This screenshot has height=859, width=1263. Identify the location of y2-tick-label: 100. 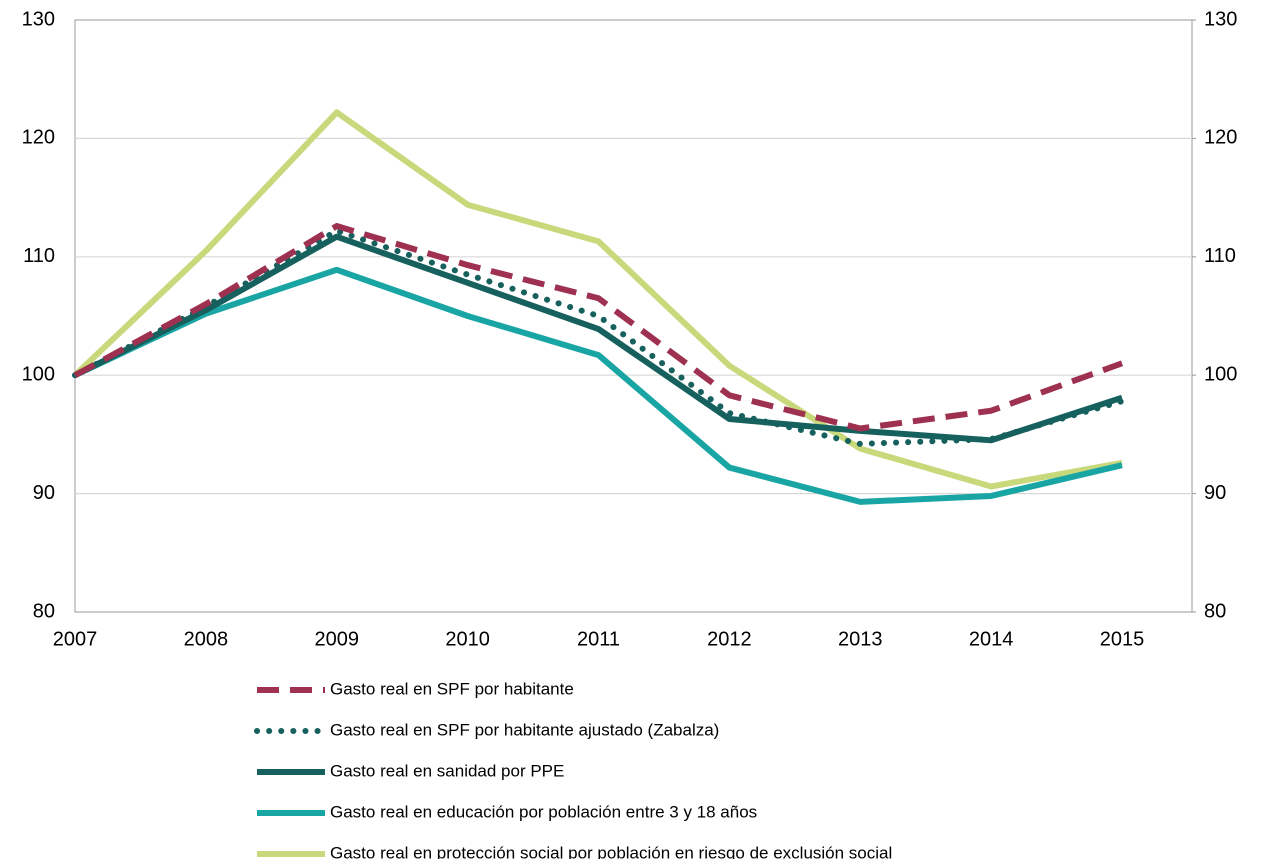
(1220, 374).